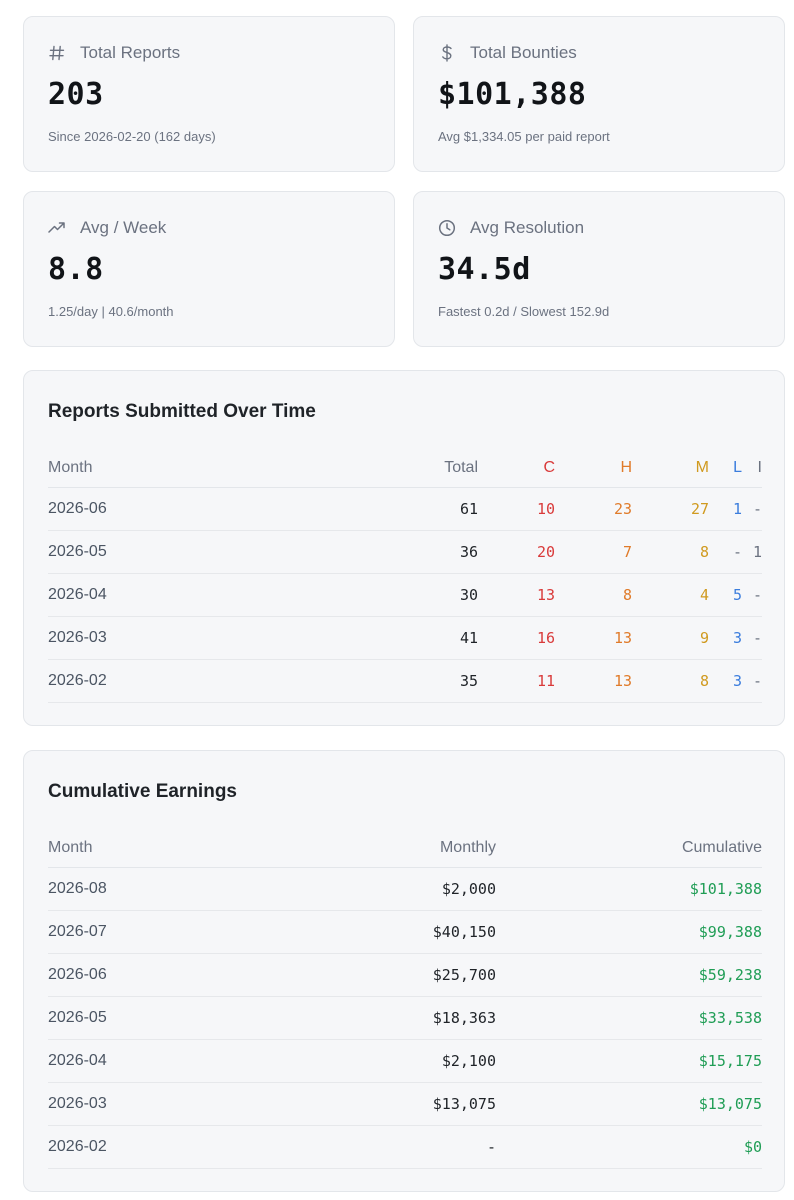  I want to click on table-row: 2026-02- $0, so click(405, 1147).